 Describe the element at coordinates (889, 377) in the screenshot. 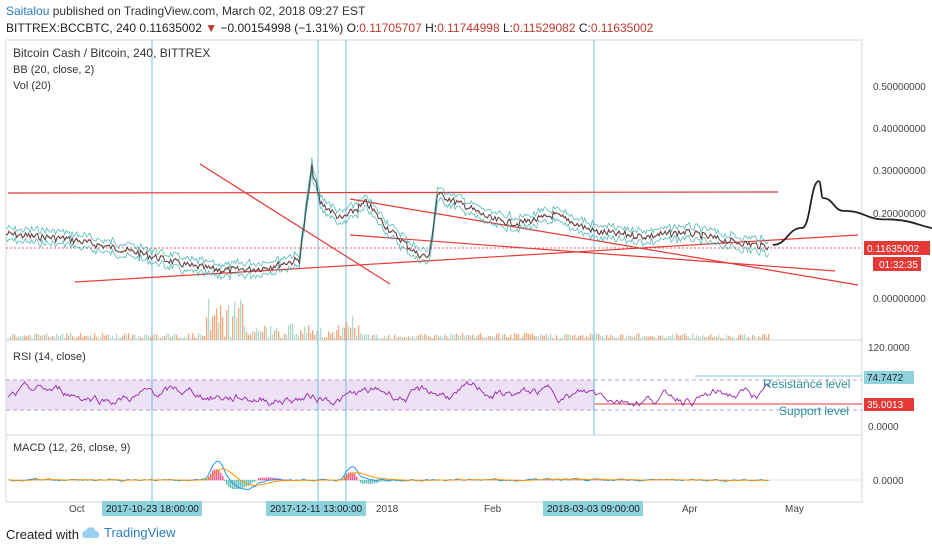

I see `resistance-tag` at that location.